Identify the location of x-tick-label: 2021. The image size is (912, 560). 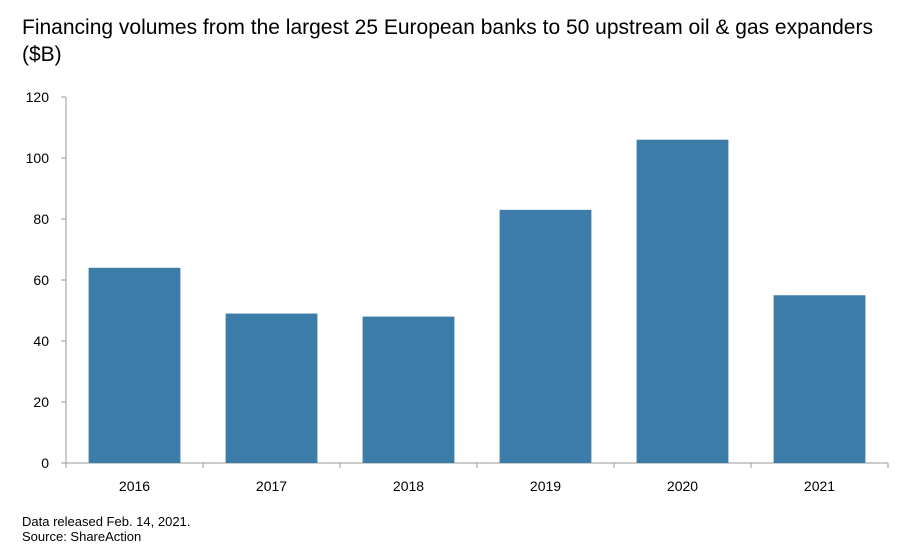
(819, 486).